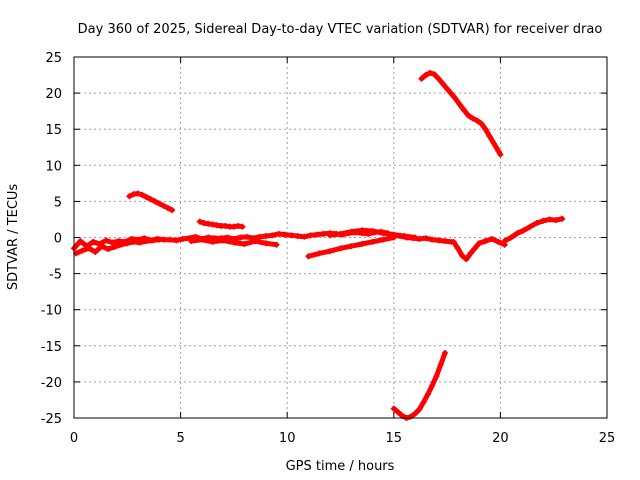  Describe the element at coordinates (51, 419) in the screenshot. I see `y-tick-label: -25` at that location.